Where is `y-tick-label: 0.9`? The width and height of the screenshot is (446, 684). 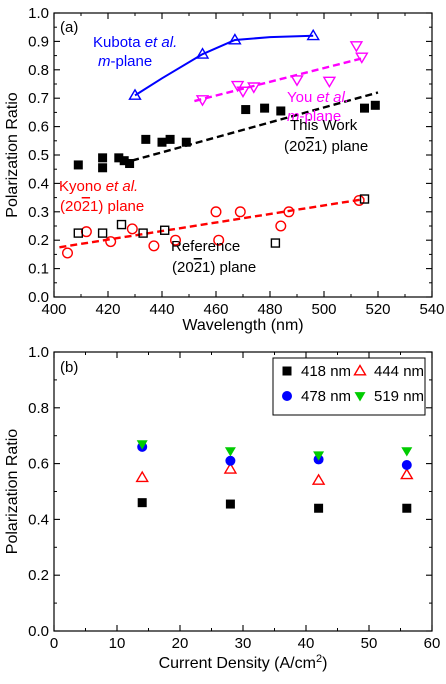 y-tick-label: 0.9 is located at coordinates (38, 41).